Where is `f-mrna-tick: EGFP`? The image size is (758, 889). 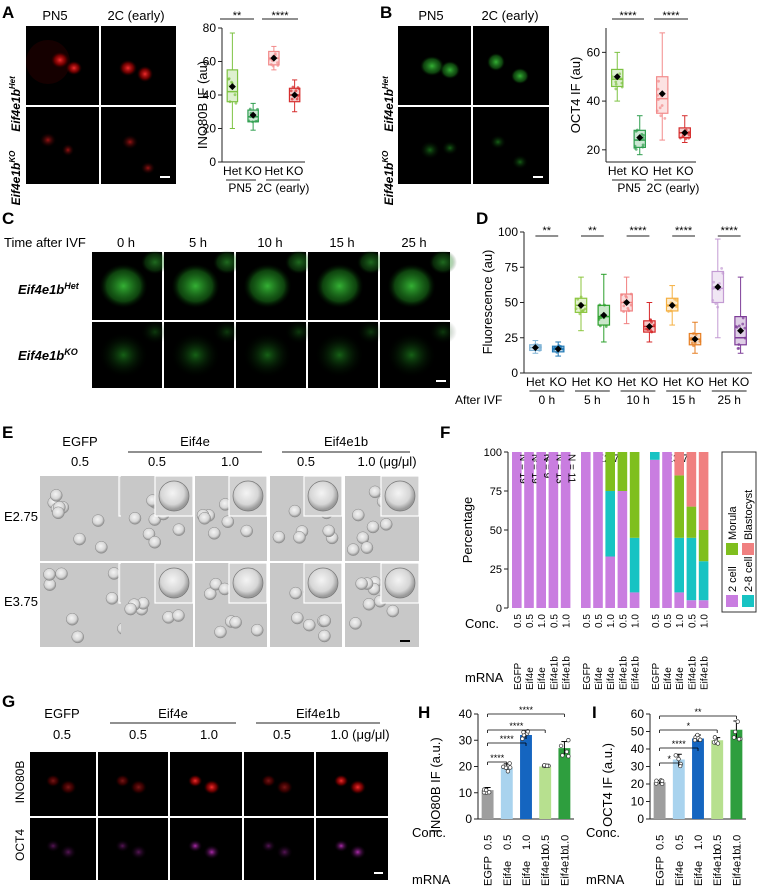 f-mrna-tick: EGFP is located at coordinates (587, 676).